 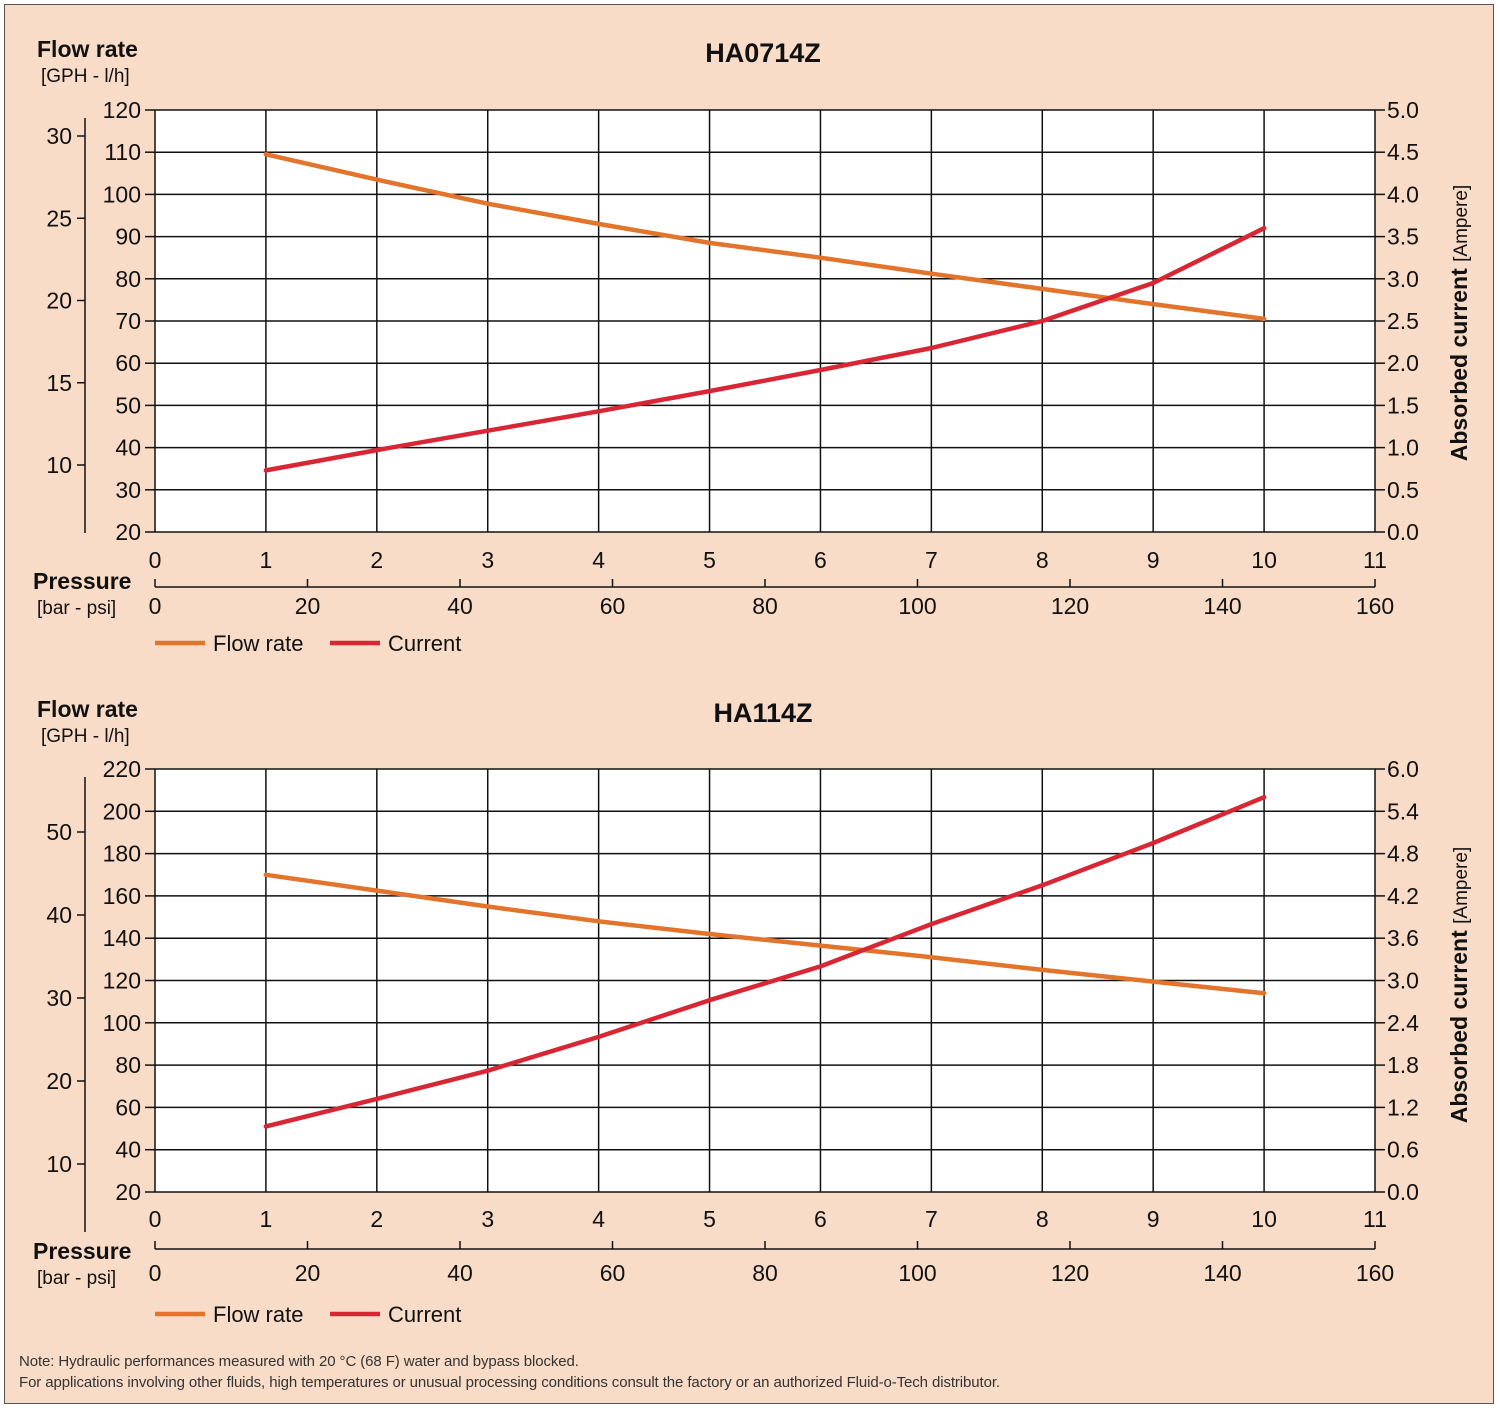 What do you see at coordinates (59, 998) in the screenshot?
I see `gph-tick-label: 30` at bounding box center [59, 998].